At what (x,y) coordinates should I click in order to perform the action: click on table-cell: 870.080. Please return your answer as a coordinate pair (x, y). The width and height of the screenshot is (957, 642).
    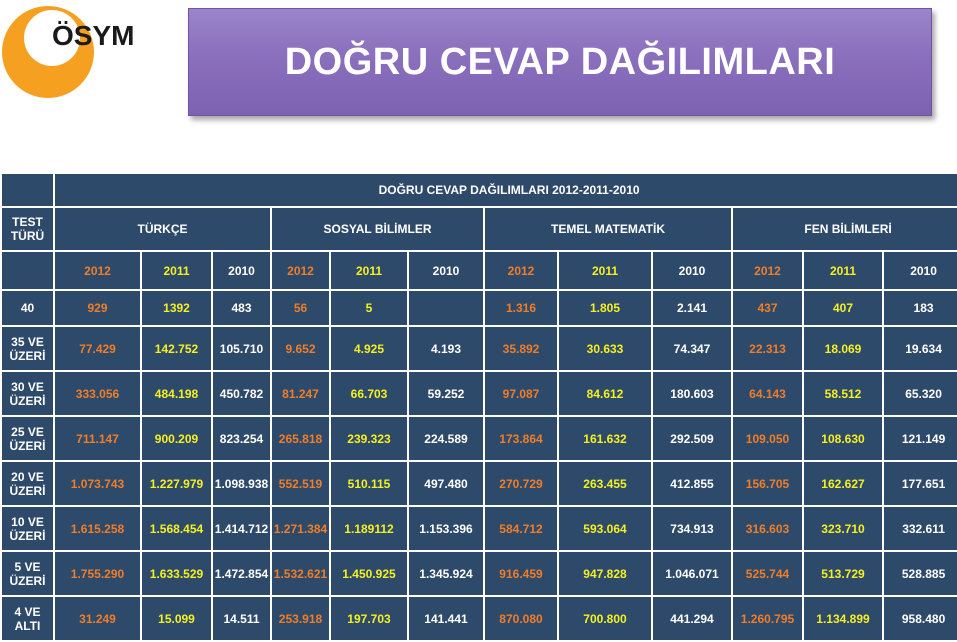
    Looking at the image, I should click on (521, 618).